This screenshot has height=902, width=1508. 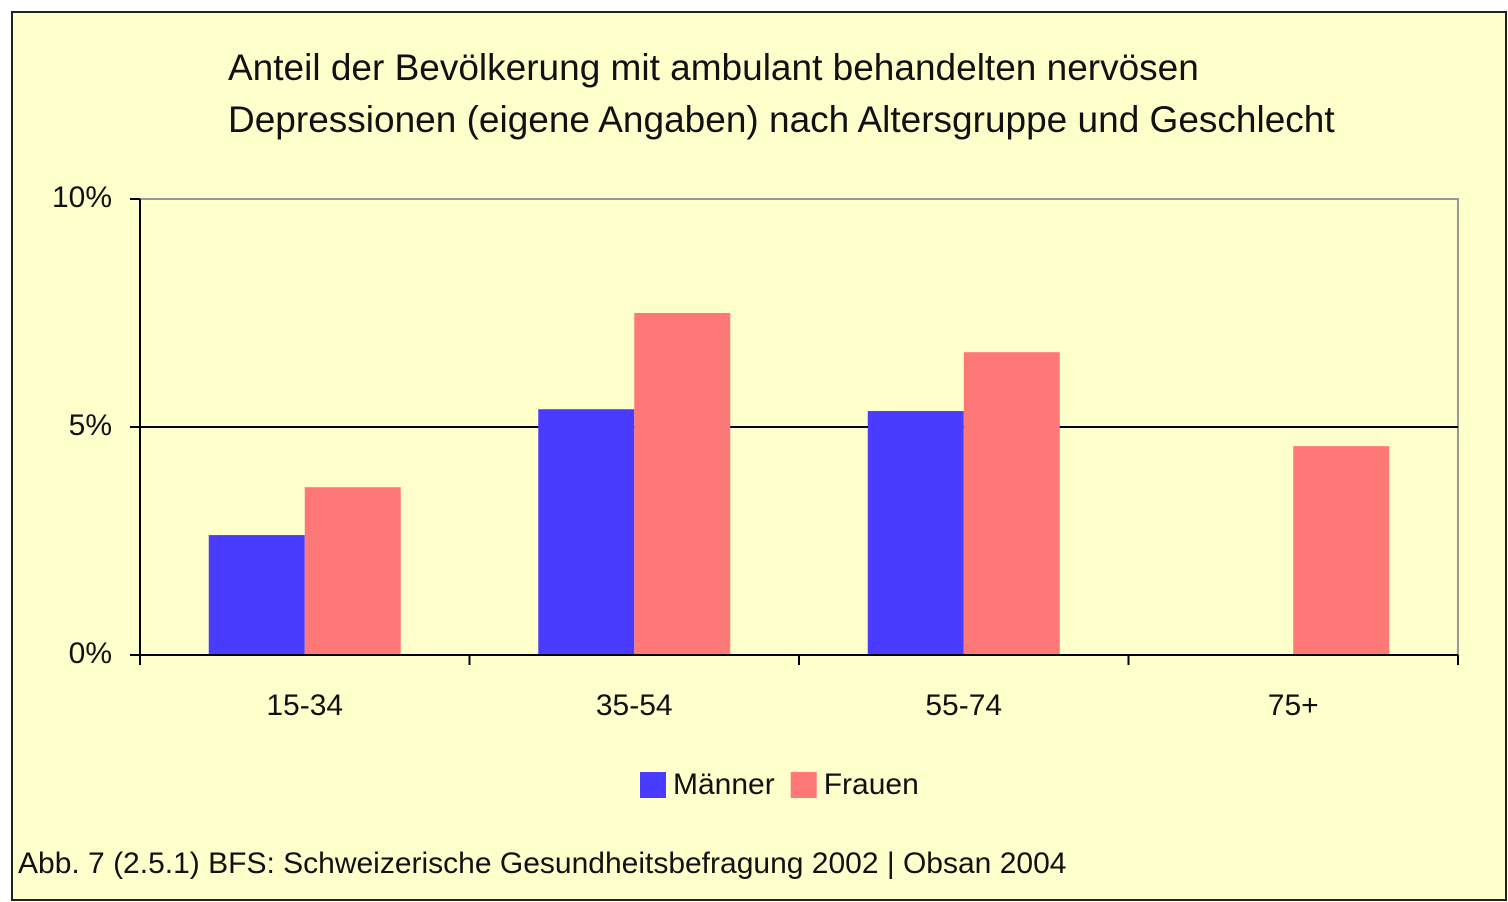 I want to click on x-tick-label: 35-54, so click(x=634, y=705).